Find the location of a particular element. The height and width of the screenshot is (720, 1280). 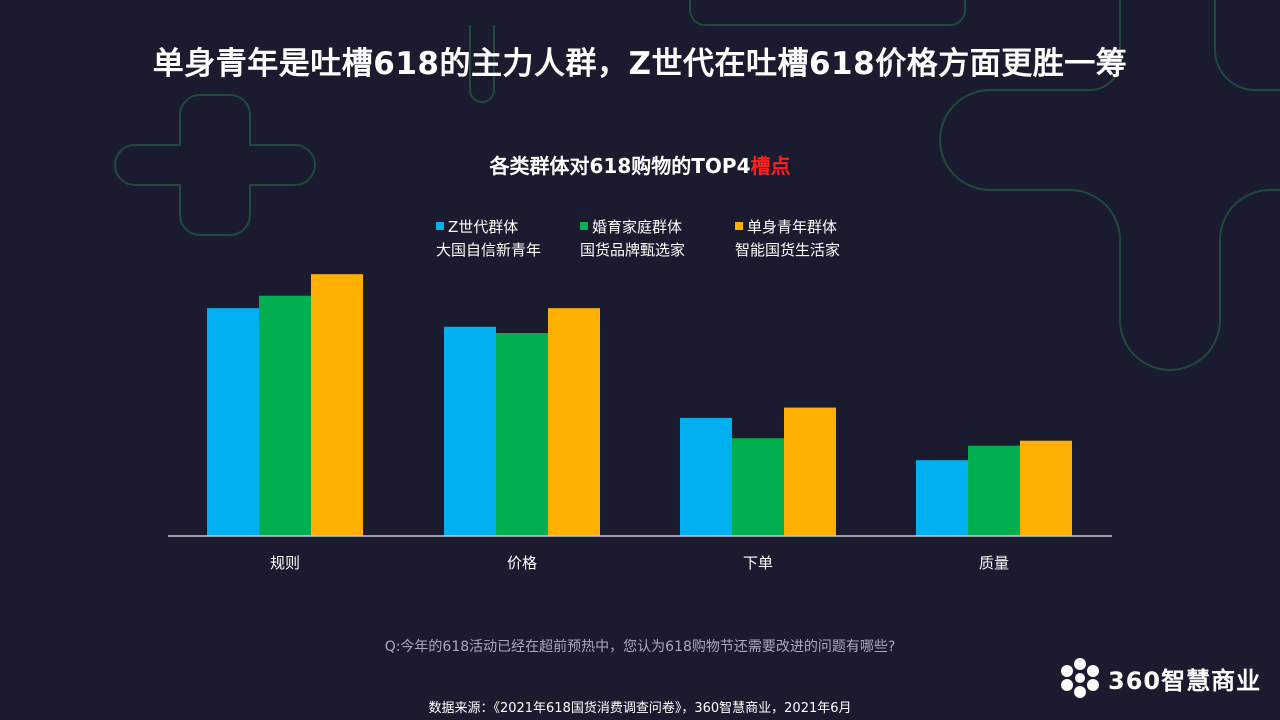

x-tick-label: 价格 is located at coordinates (522, 563).